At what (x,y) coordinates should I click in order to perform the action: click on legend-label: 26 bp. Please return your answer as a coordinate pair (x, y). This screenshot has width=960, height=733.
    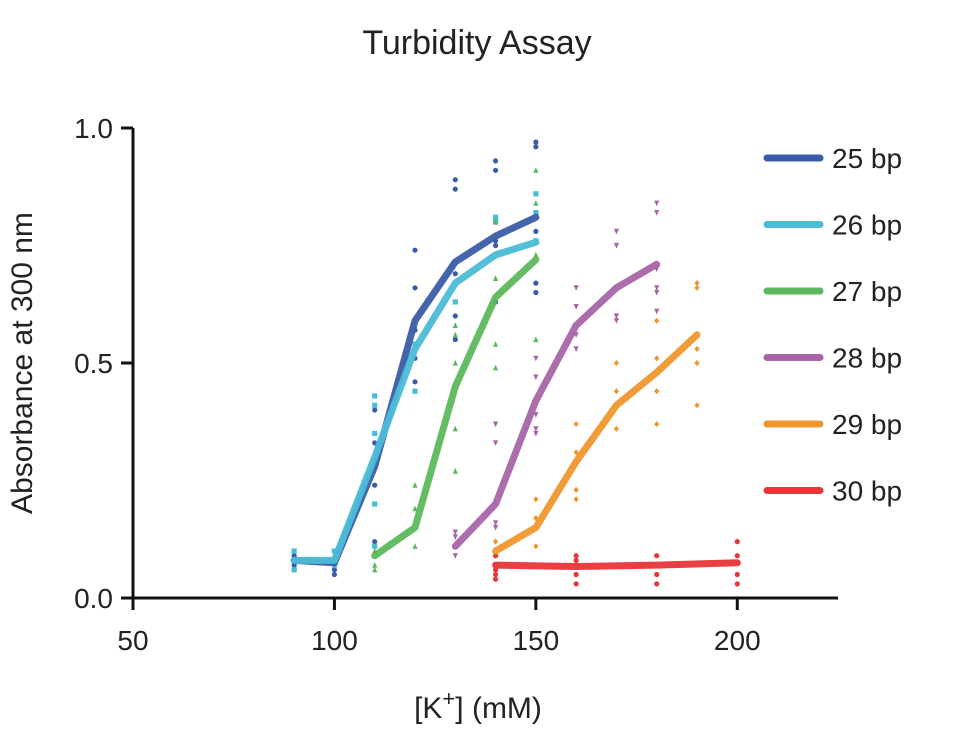
    Looking at the image, I should click on (867, 225).